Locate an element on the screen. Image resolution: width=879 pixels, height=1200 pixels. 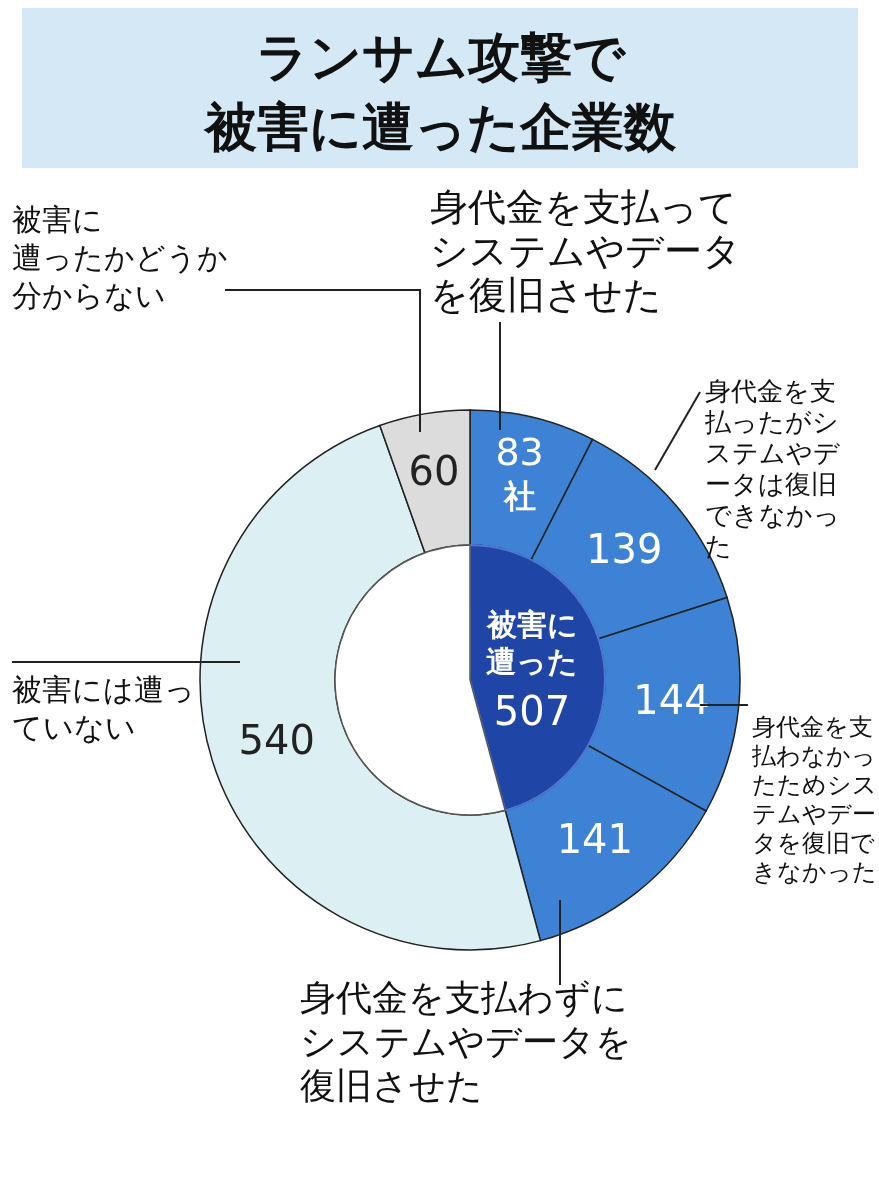
slice-label: 身代金を支払ってシステムやデータを復旧させた is located at coordinates (585, 251).